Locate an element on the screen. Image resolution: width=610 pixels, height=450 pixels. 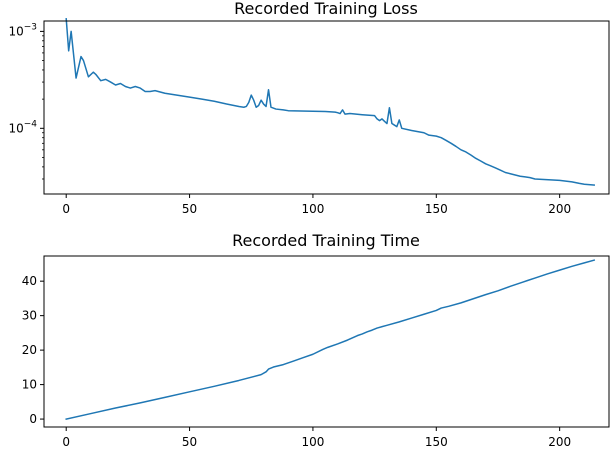
time-y-tick-label: 20 is located at coordinates (29, 350).